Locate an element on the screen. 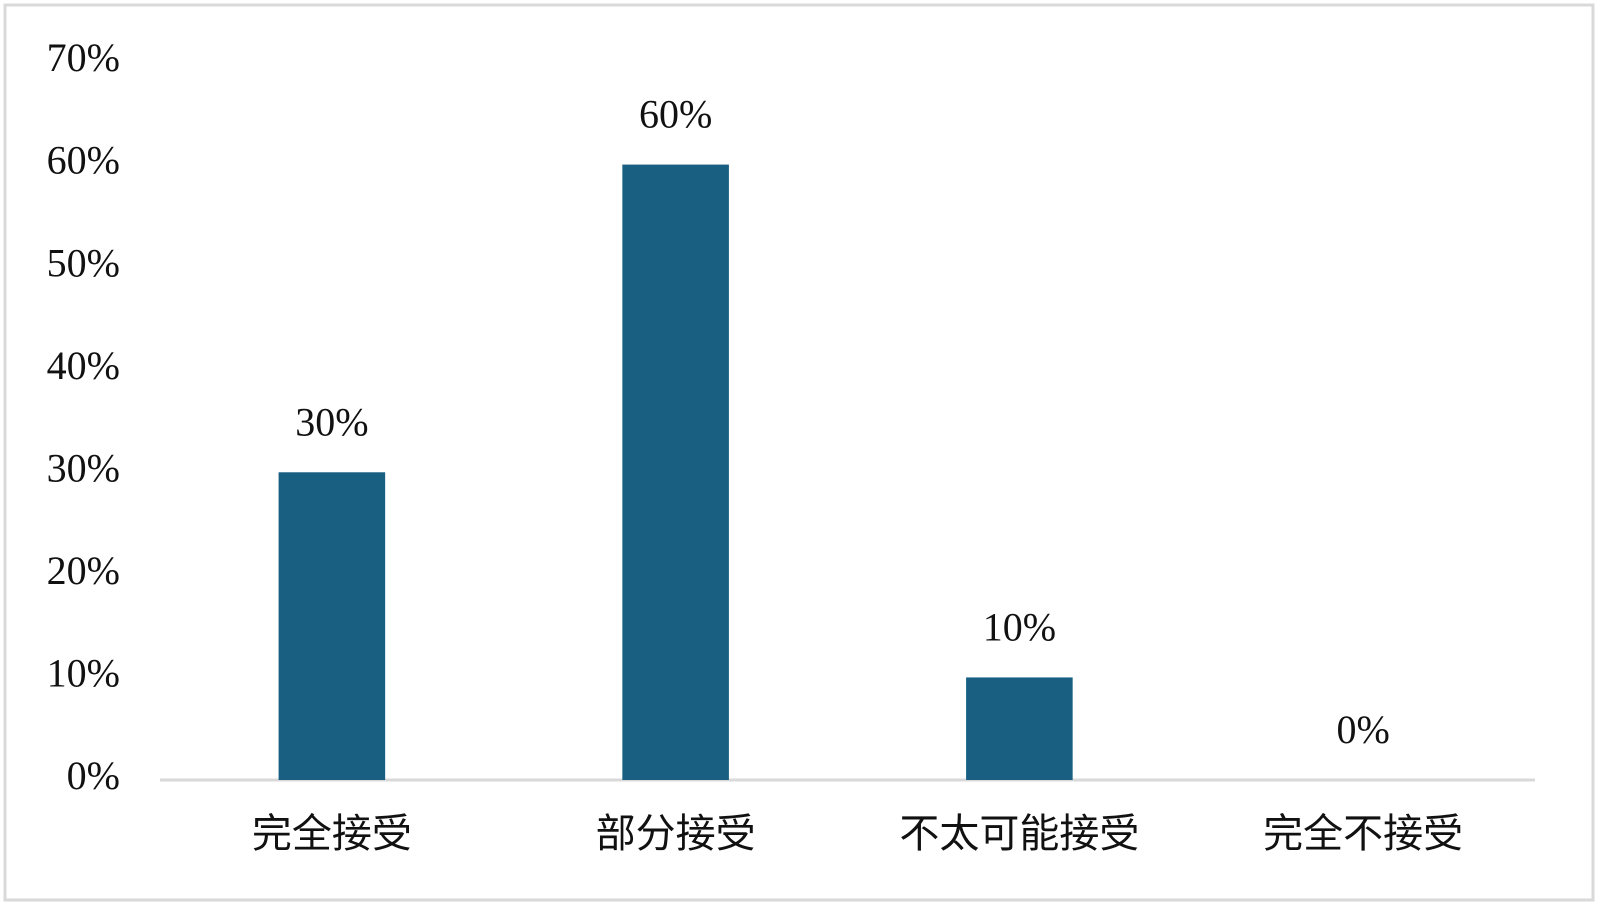 The width and height of the screenshot is (1600, 922). x-tick-label: 不太可能接受 is located at coordinates (1019, 833).